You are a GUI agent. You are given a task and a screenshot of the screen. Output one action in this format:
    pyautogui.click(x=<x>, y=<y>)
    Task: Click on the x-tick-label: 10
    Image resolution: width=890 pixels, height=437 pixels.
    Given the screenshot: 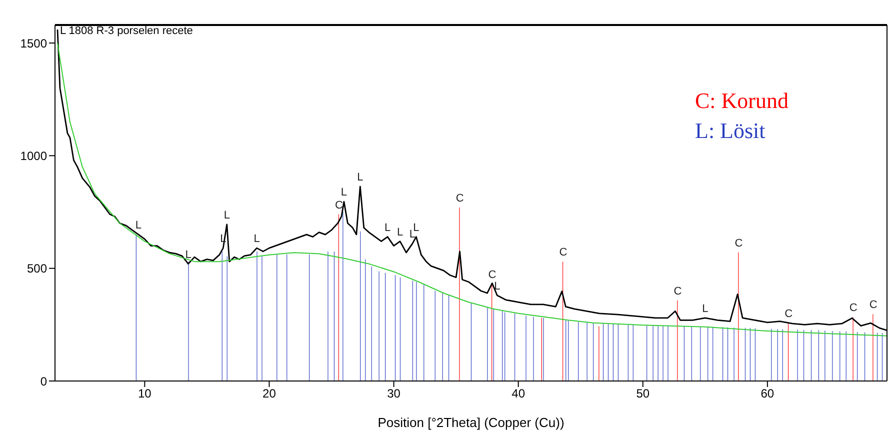 What is the action you would take?
    pyautogui.click(x=145, y=393)
    